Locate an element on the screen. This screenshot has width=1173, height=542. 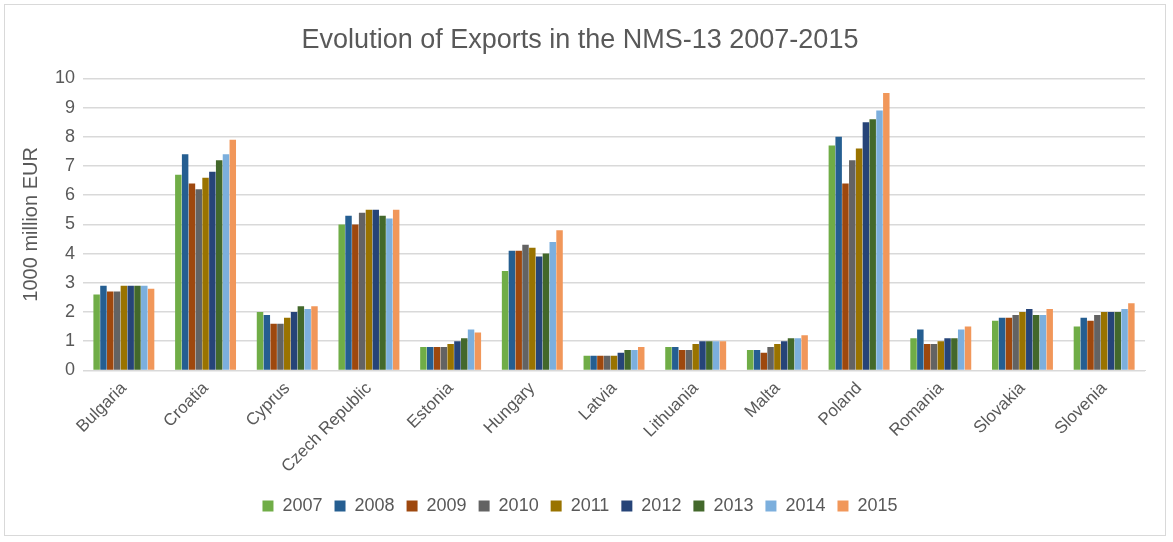
legend-label: 2014 is located at coordinates (805, 504).